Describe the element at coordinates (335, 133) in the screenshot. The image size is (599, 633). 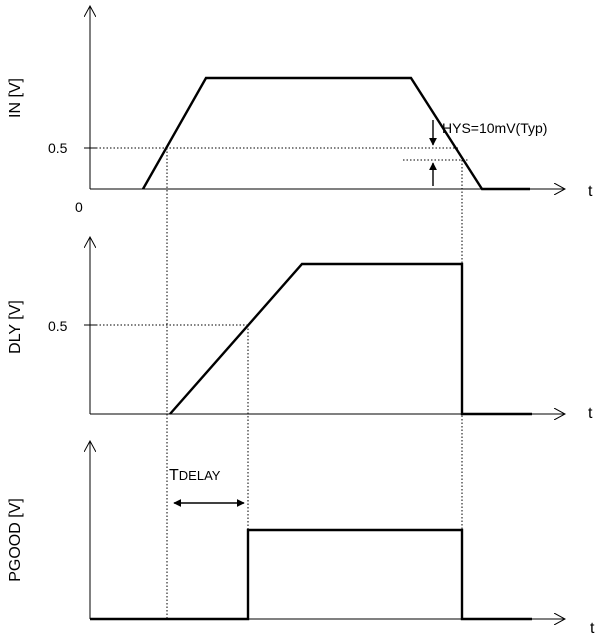
I see `in-waveform` at that location.